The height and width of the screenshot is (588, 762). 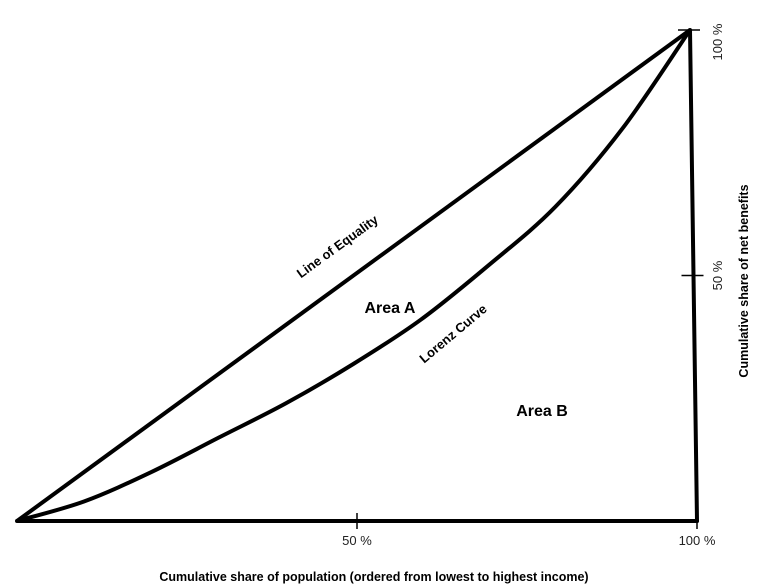 I want to click on x-tick-label-50: 50 %, so click(x=357, y=540).